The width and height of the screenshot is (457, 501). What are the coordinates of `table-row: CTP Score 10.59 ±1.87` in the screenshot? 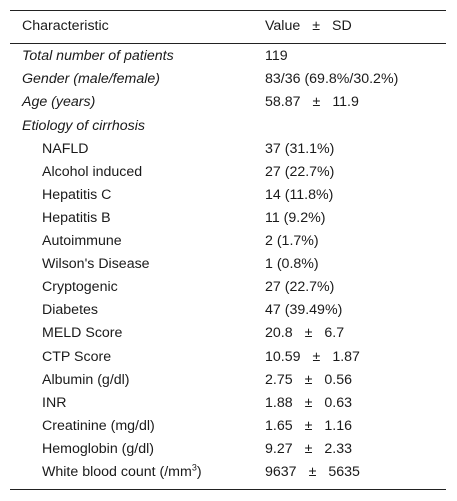 It's located at (228, 357).